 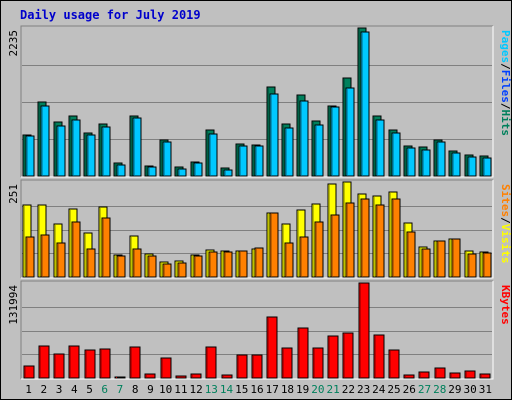 I want to click on x-tick-label: 25, so click(x=393, y=389).